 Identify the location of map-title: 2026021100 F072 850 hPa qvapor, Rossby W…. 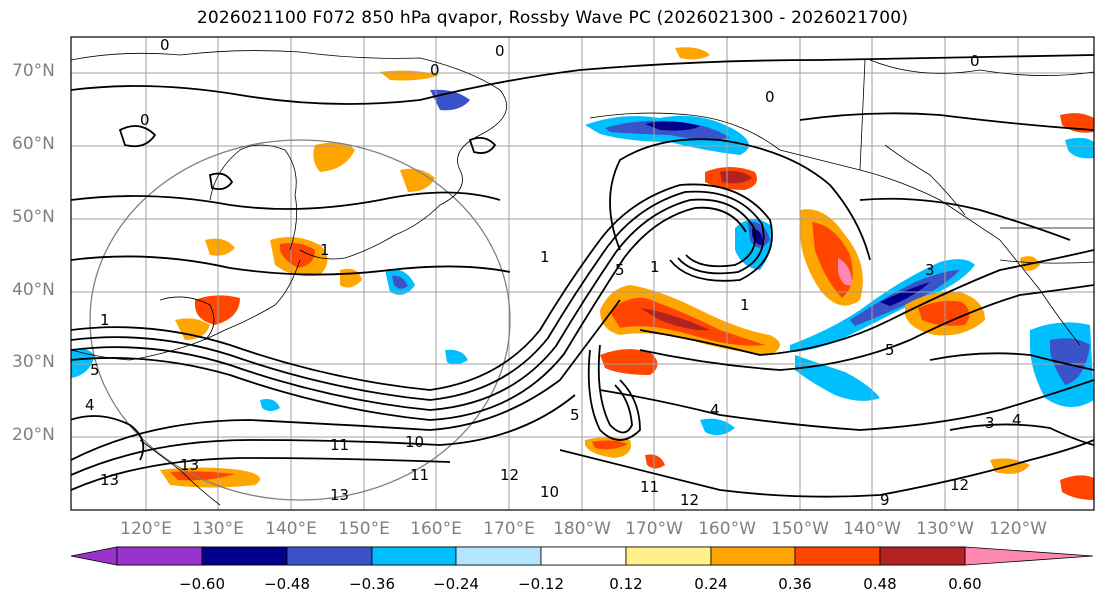
(552, 18).